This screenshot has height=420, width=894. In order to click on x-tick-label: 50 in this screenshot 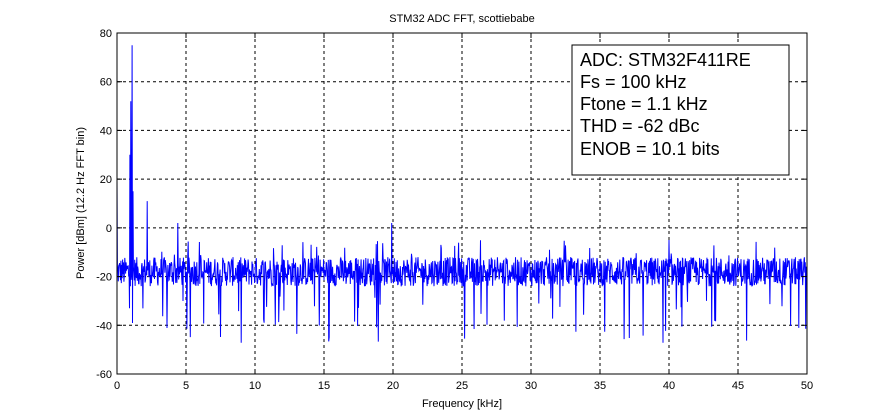, I will do `click(807, 386)`.